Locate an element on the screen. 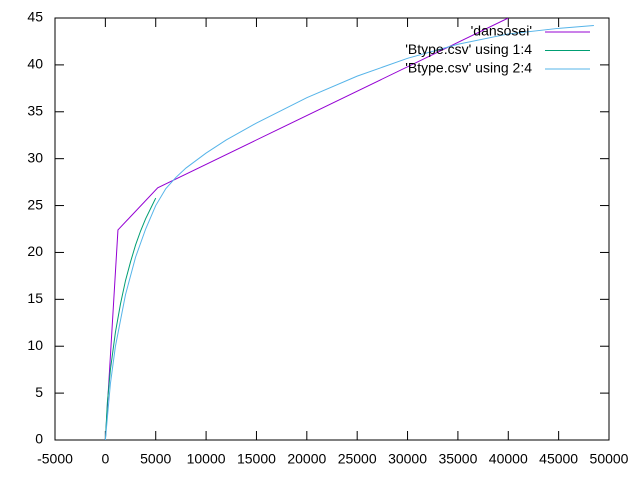 The height and width of the screenshot is (480, 640). x-tick-label: 15000 is located at coordinates (256, 459).